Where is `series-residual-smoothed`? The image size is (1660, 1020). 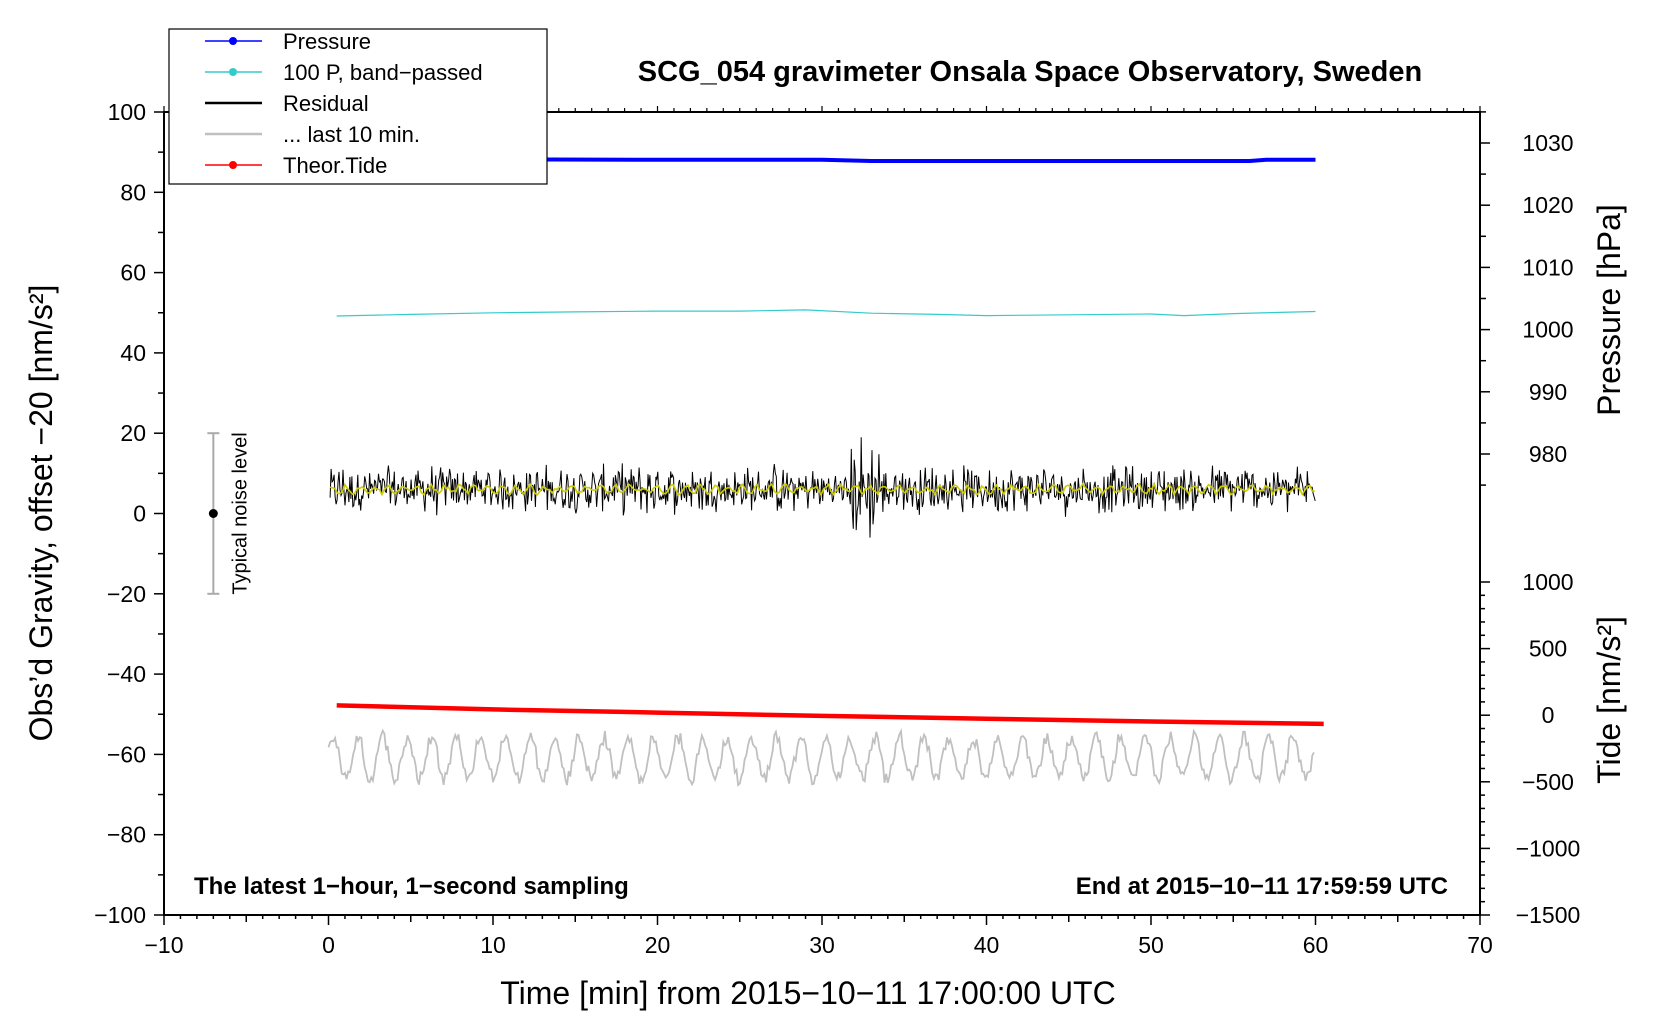
series-residual-smoothed is located at coordinates (822, 489).